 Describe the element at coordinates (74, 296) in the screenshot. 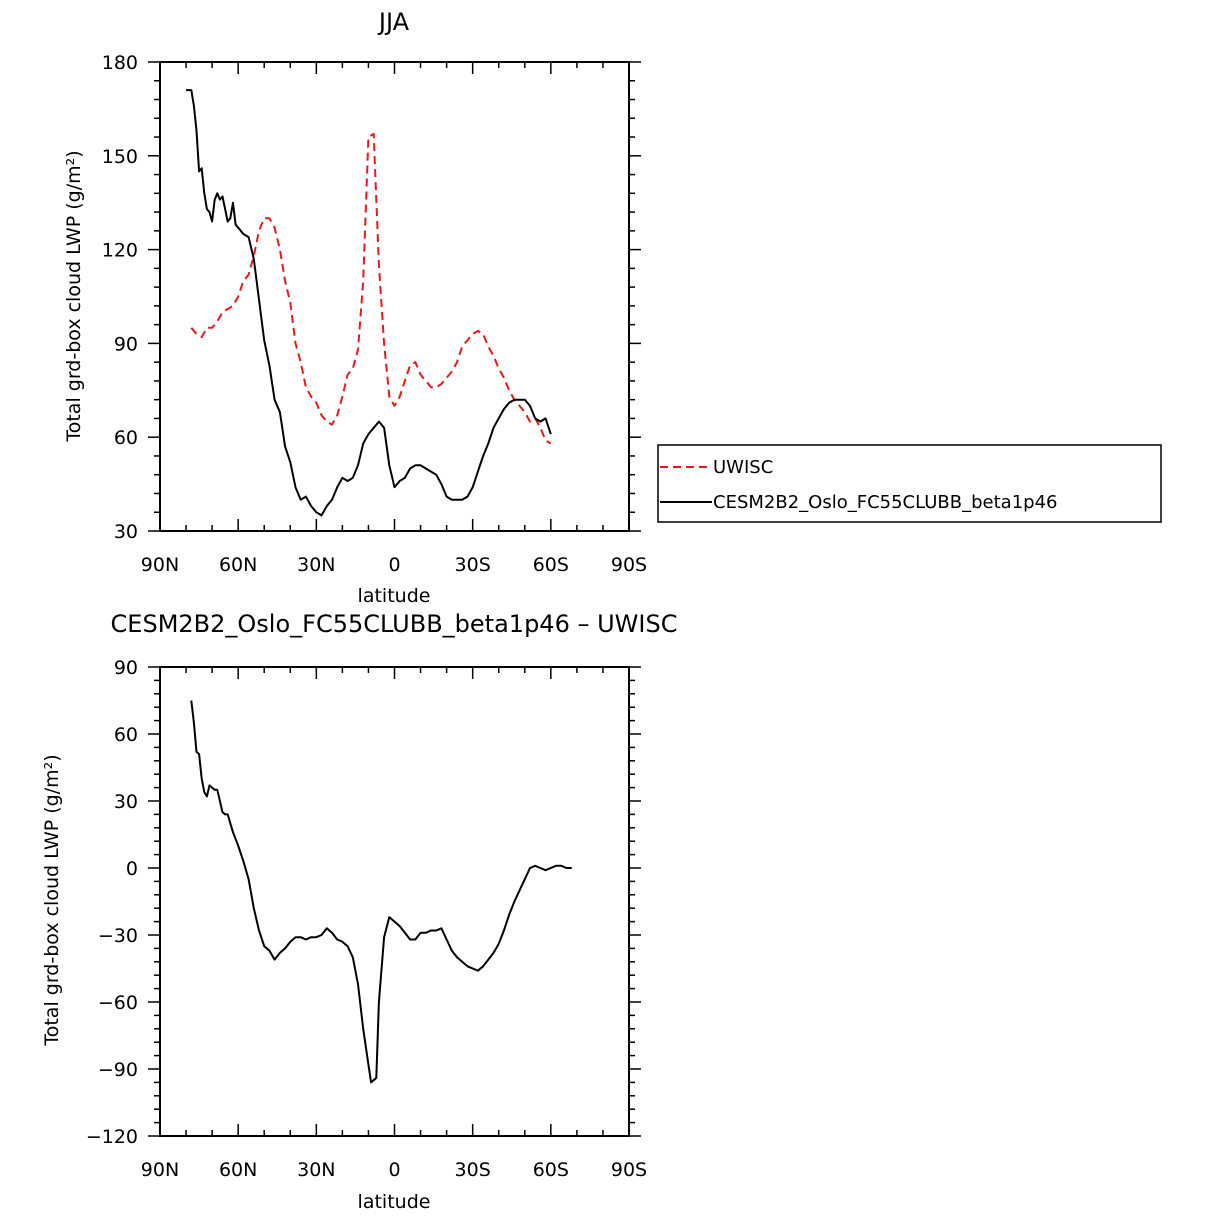

I see `top-y-axis-label: Total grd-box cloud LWP (g/m²)` at that location.